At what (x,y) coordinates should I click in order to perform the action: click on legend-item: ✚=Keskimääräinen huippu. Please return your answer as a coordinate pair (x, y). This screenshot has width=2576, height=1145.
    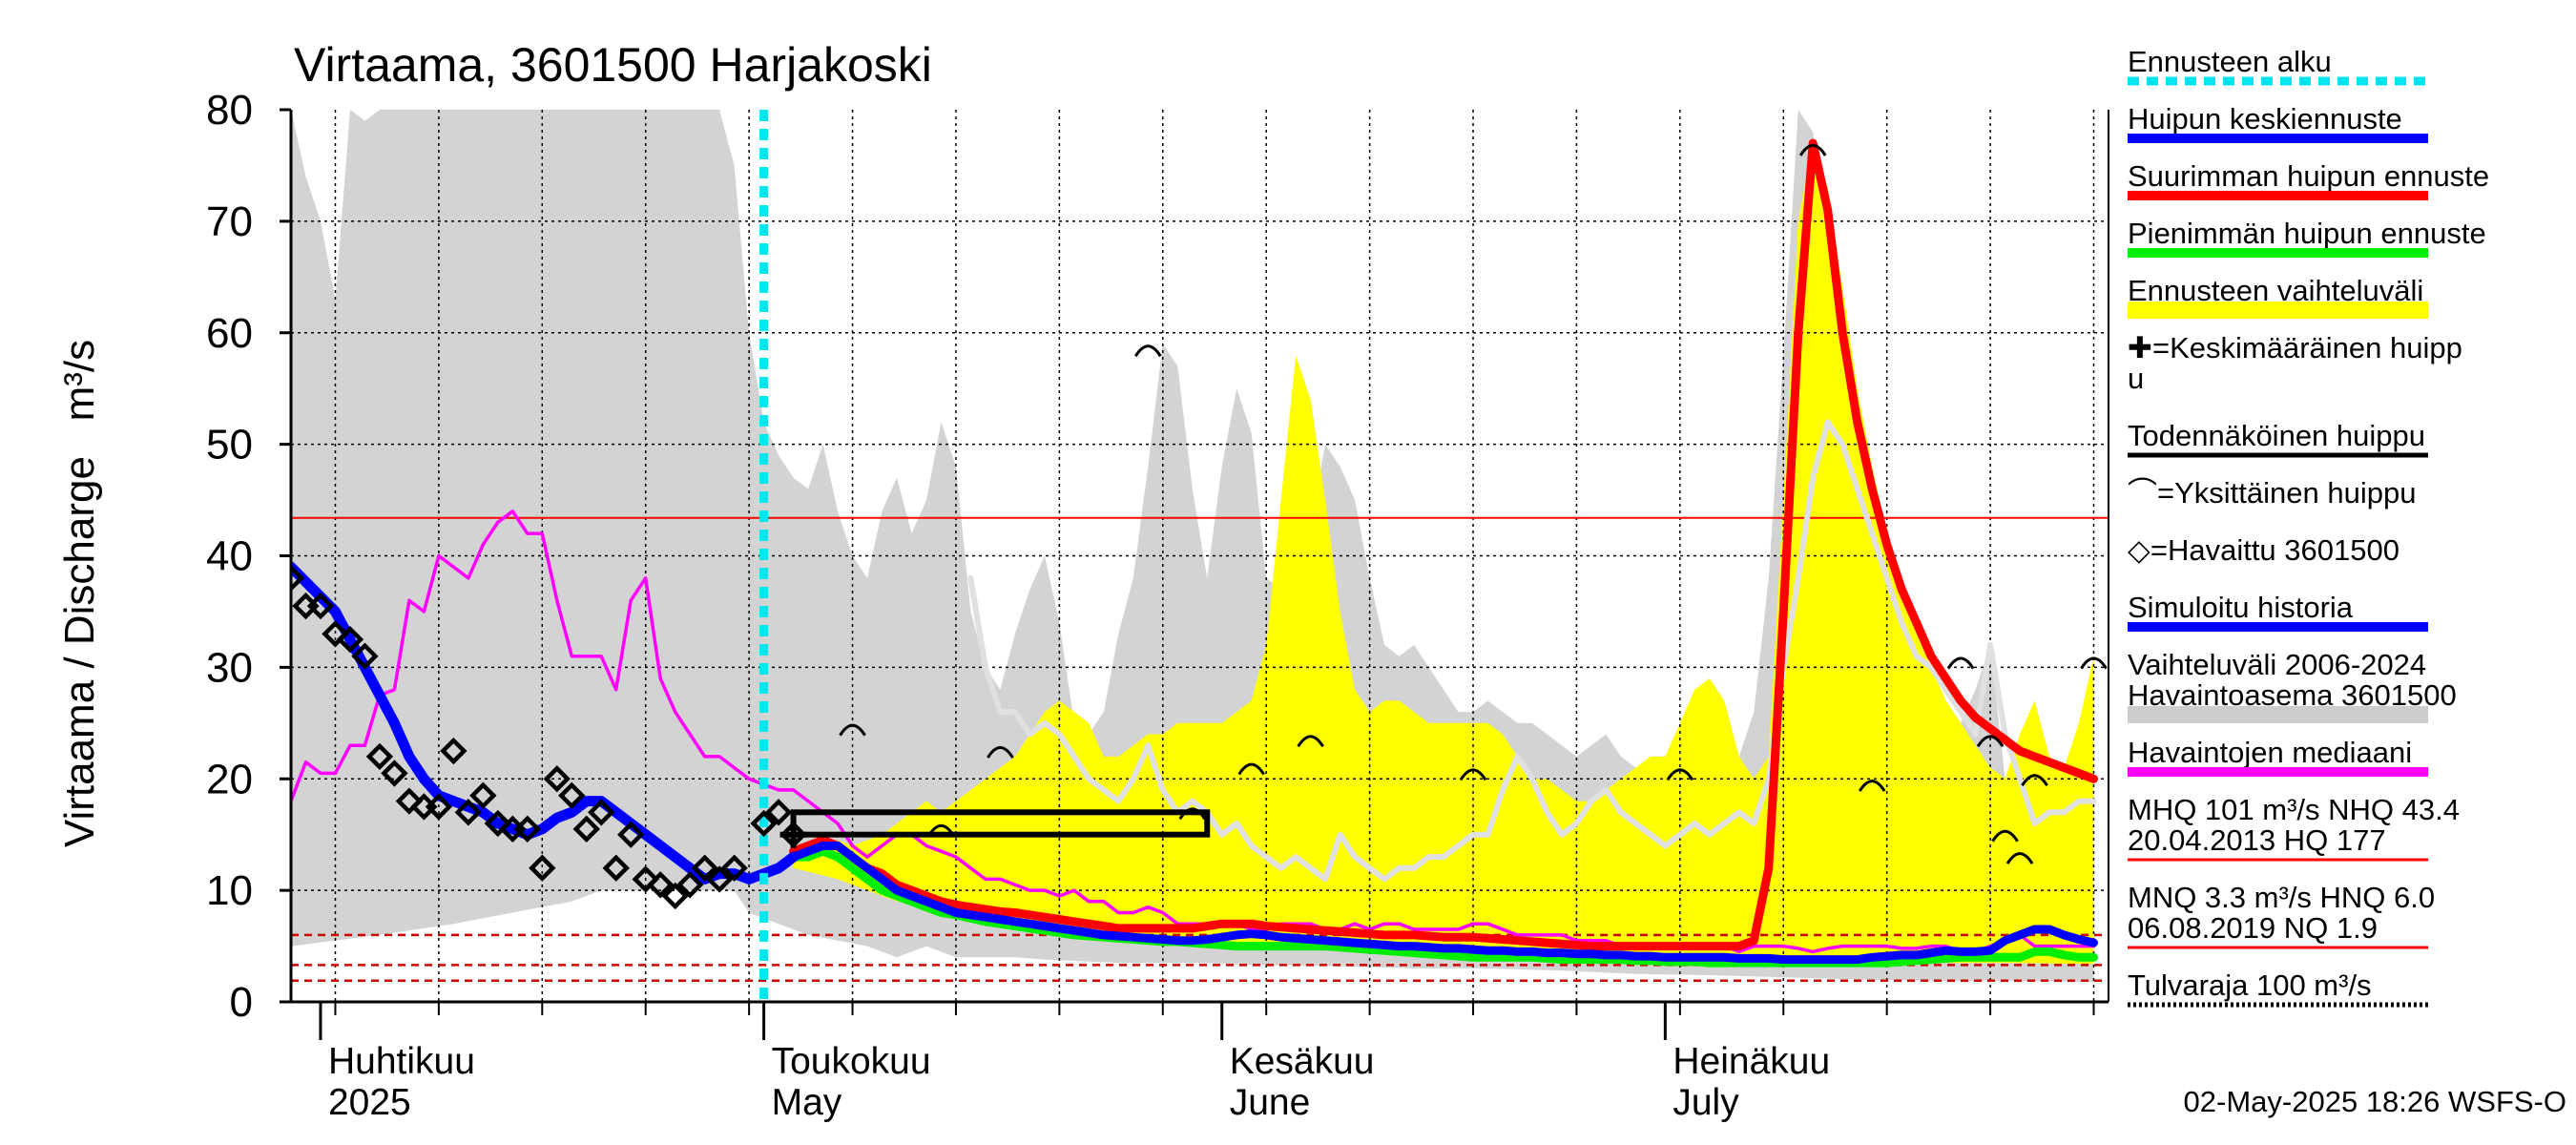
    Looking at the image, I should click on (2295, 363).